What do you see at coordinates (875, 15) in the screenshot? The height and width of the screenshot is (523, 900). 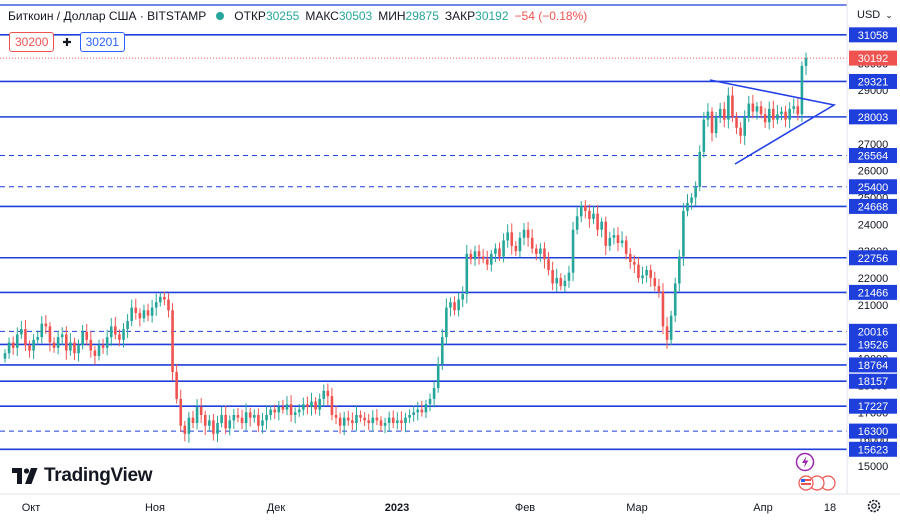 I see `currency-selector: USD ⌄` at bounding box center [875, 15].